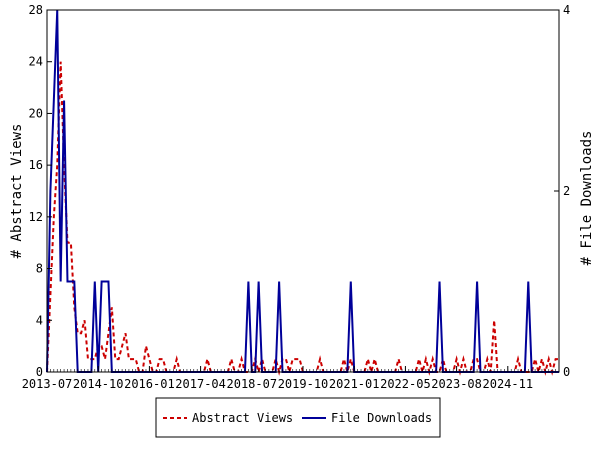 This screenshot has height=450, width=600. Describe the element at coordinates (566, 372) in the screenshot. I see `right-tick-label: 0` at that location.